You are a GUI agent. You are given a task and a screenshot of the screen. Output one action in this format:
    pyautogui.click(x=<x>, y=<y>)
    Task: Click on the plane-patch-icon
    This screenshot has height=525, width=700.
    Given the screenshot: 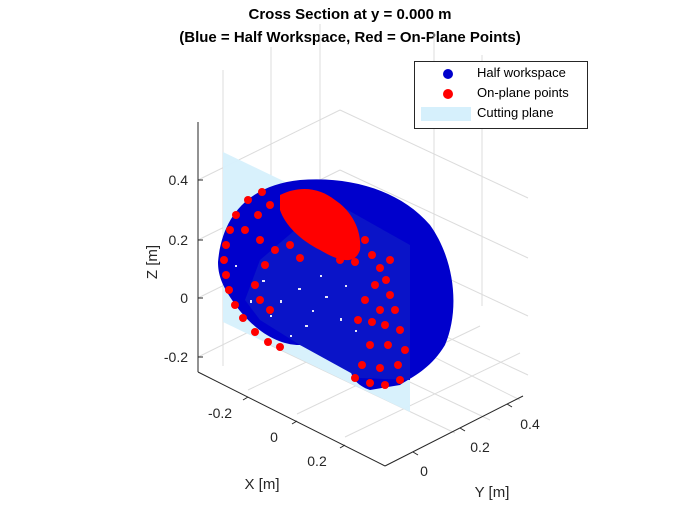 What is the action you would take?
    pyautogui.click(x=446, y=114)
    